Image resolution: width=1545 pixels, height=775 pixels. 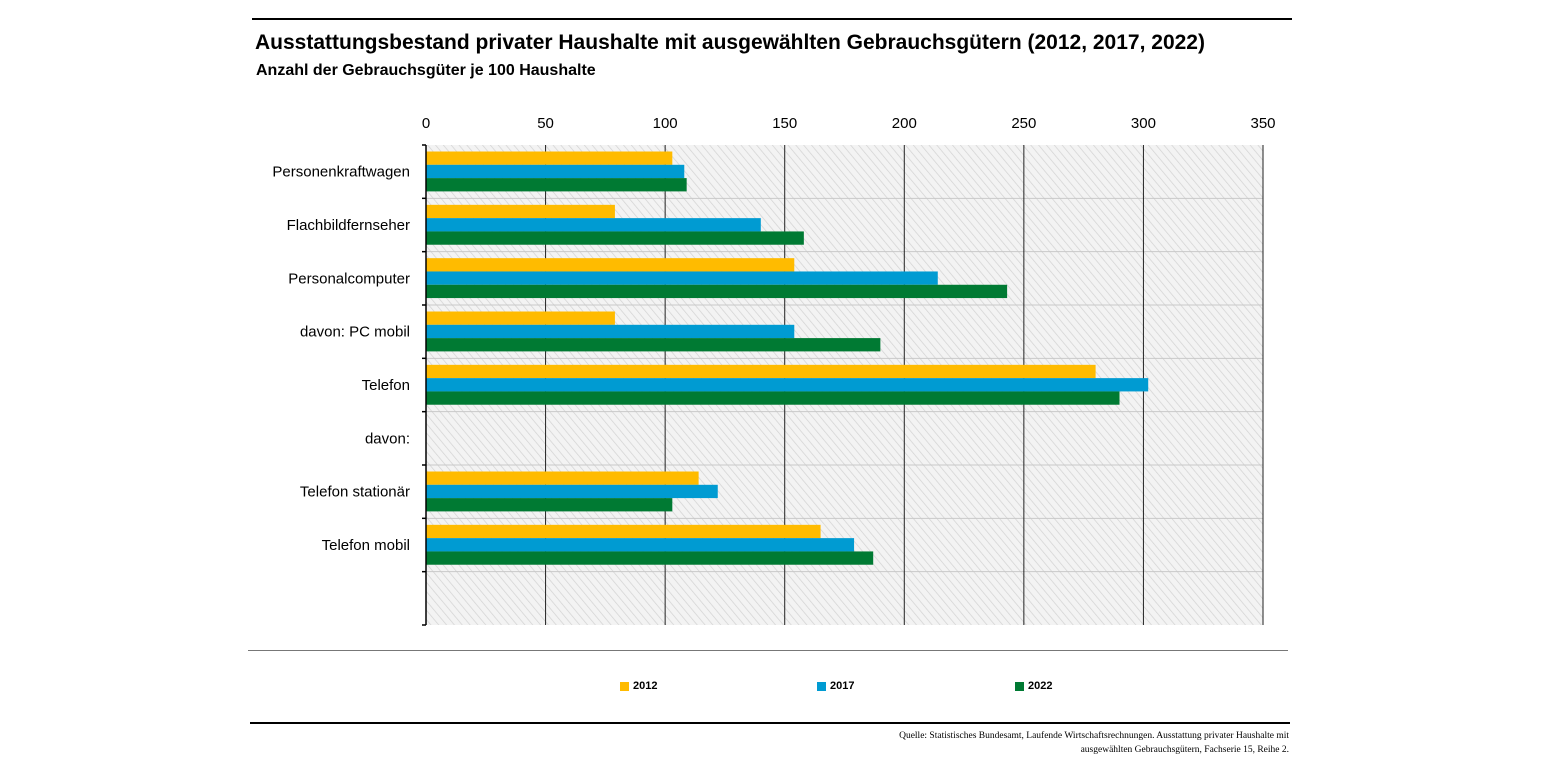 I want to click on x-tick-label-200: 200, so click(x=904, y=123).